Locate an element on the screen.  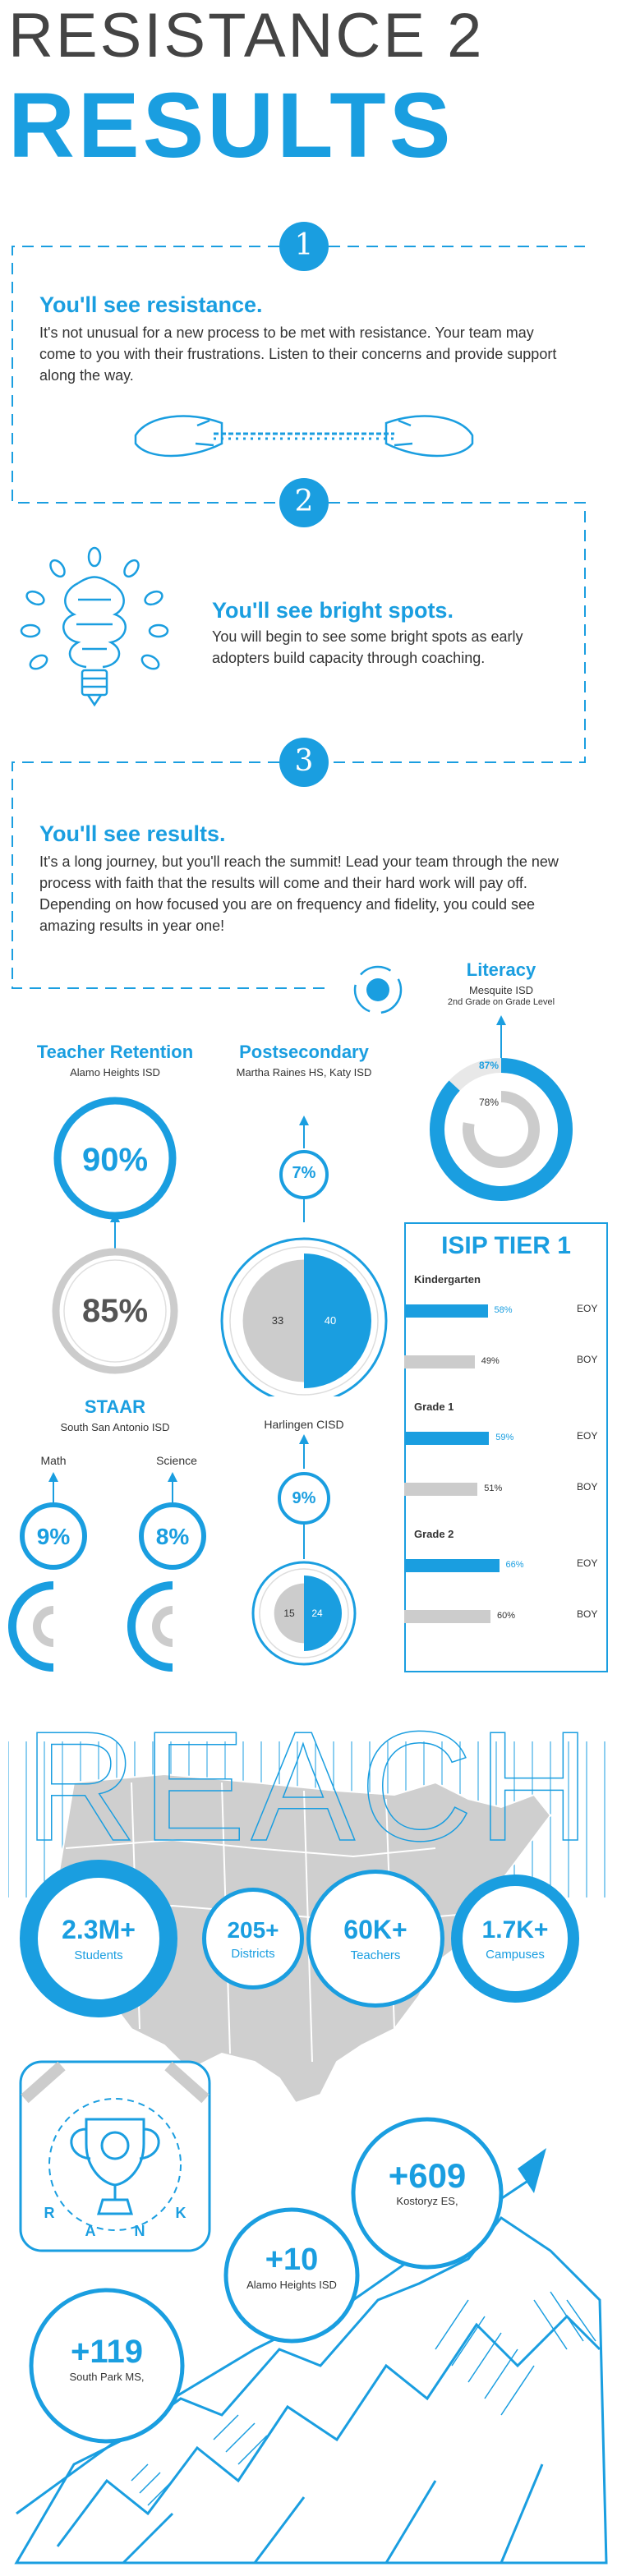
rank-item-label: South Park MS, is located at coordinates (107, 2377).